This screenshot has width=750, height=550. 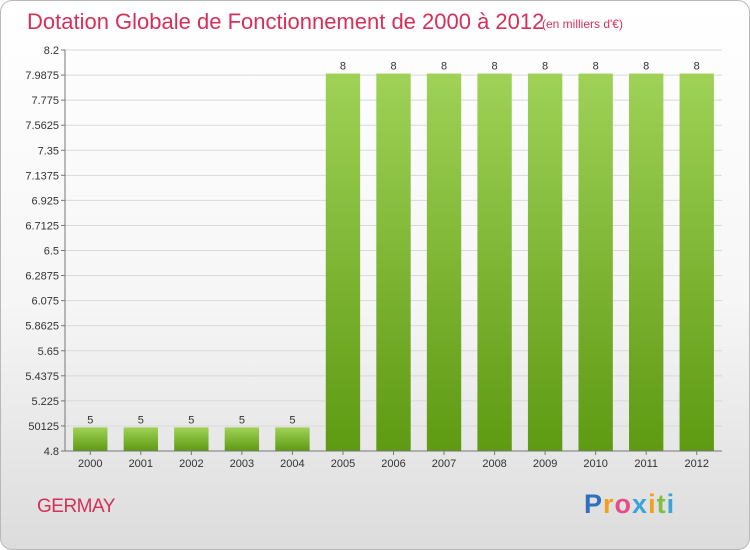 What do you see at coordinates (42, 76) in the screenshot?
I see `y-tick-label: 7.9875` at bounding box center [42, 76].